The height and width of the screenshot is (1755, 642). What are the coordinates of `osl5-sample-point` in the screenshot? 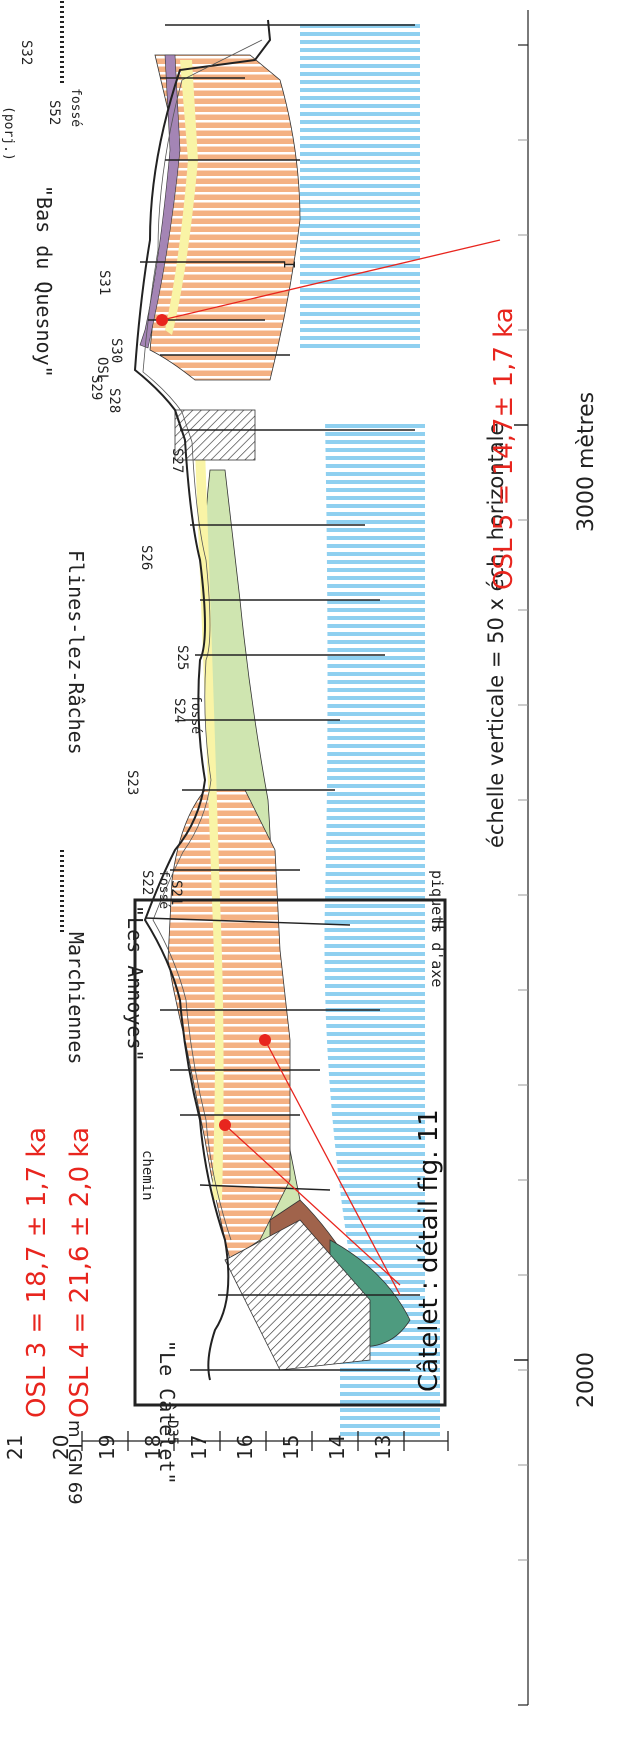 It's located at (162, 320).